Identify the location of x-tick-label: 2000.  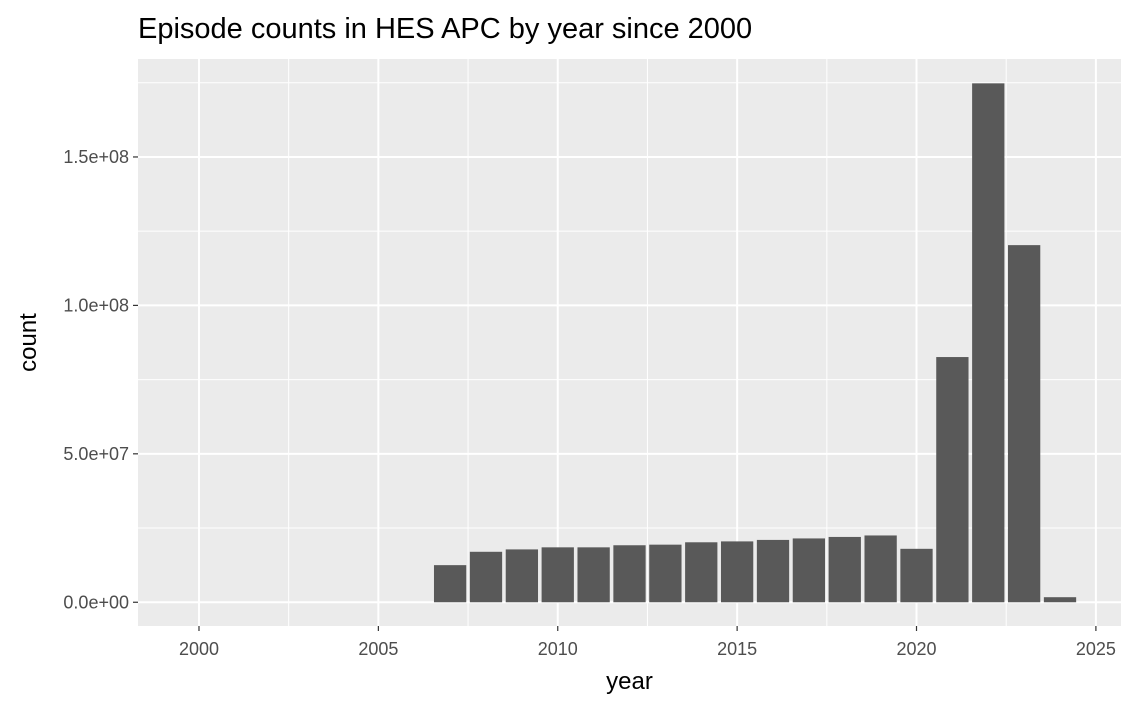
(199, 649).